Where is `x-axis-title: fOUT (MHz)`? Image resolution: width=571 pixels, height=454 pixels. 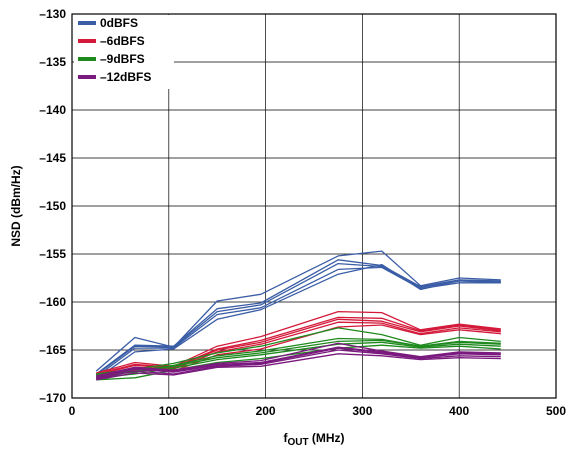
x-axis-title: fOUT (MHz) is located at coordinates (313, 439).